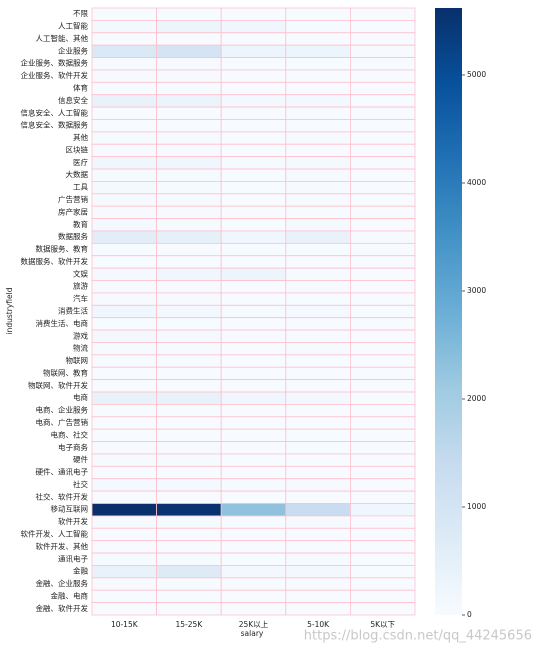  I want to click on y-tick-label: 消费生活, so click(73, 311).